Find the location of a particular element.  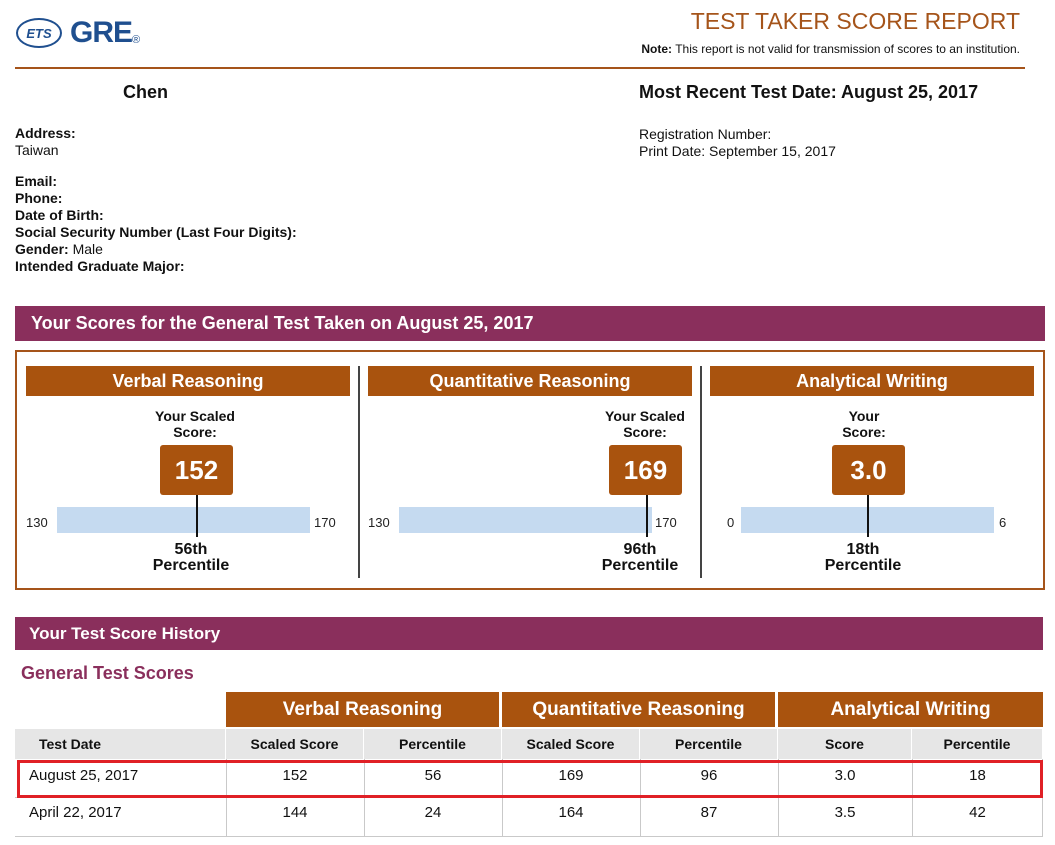

history-row-writing-percentile: 42 is located at coordinates (977, 812).